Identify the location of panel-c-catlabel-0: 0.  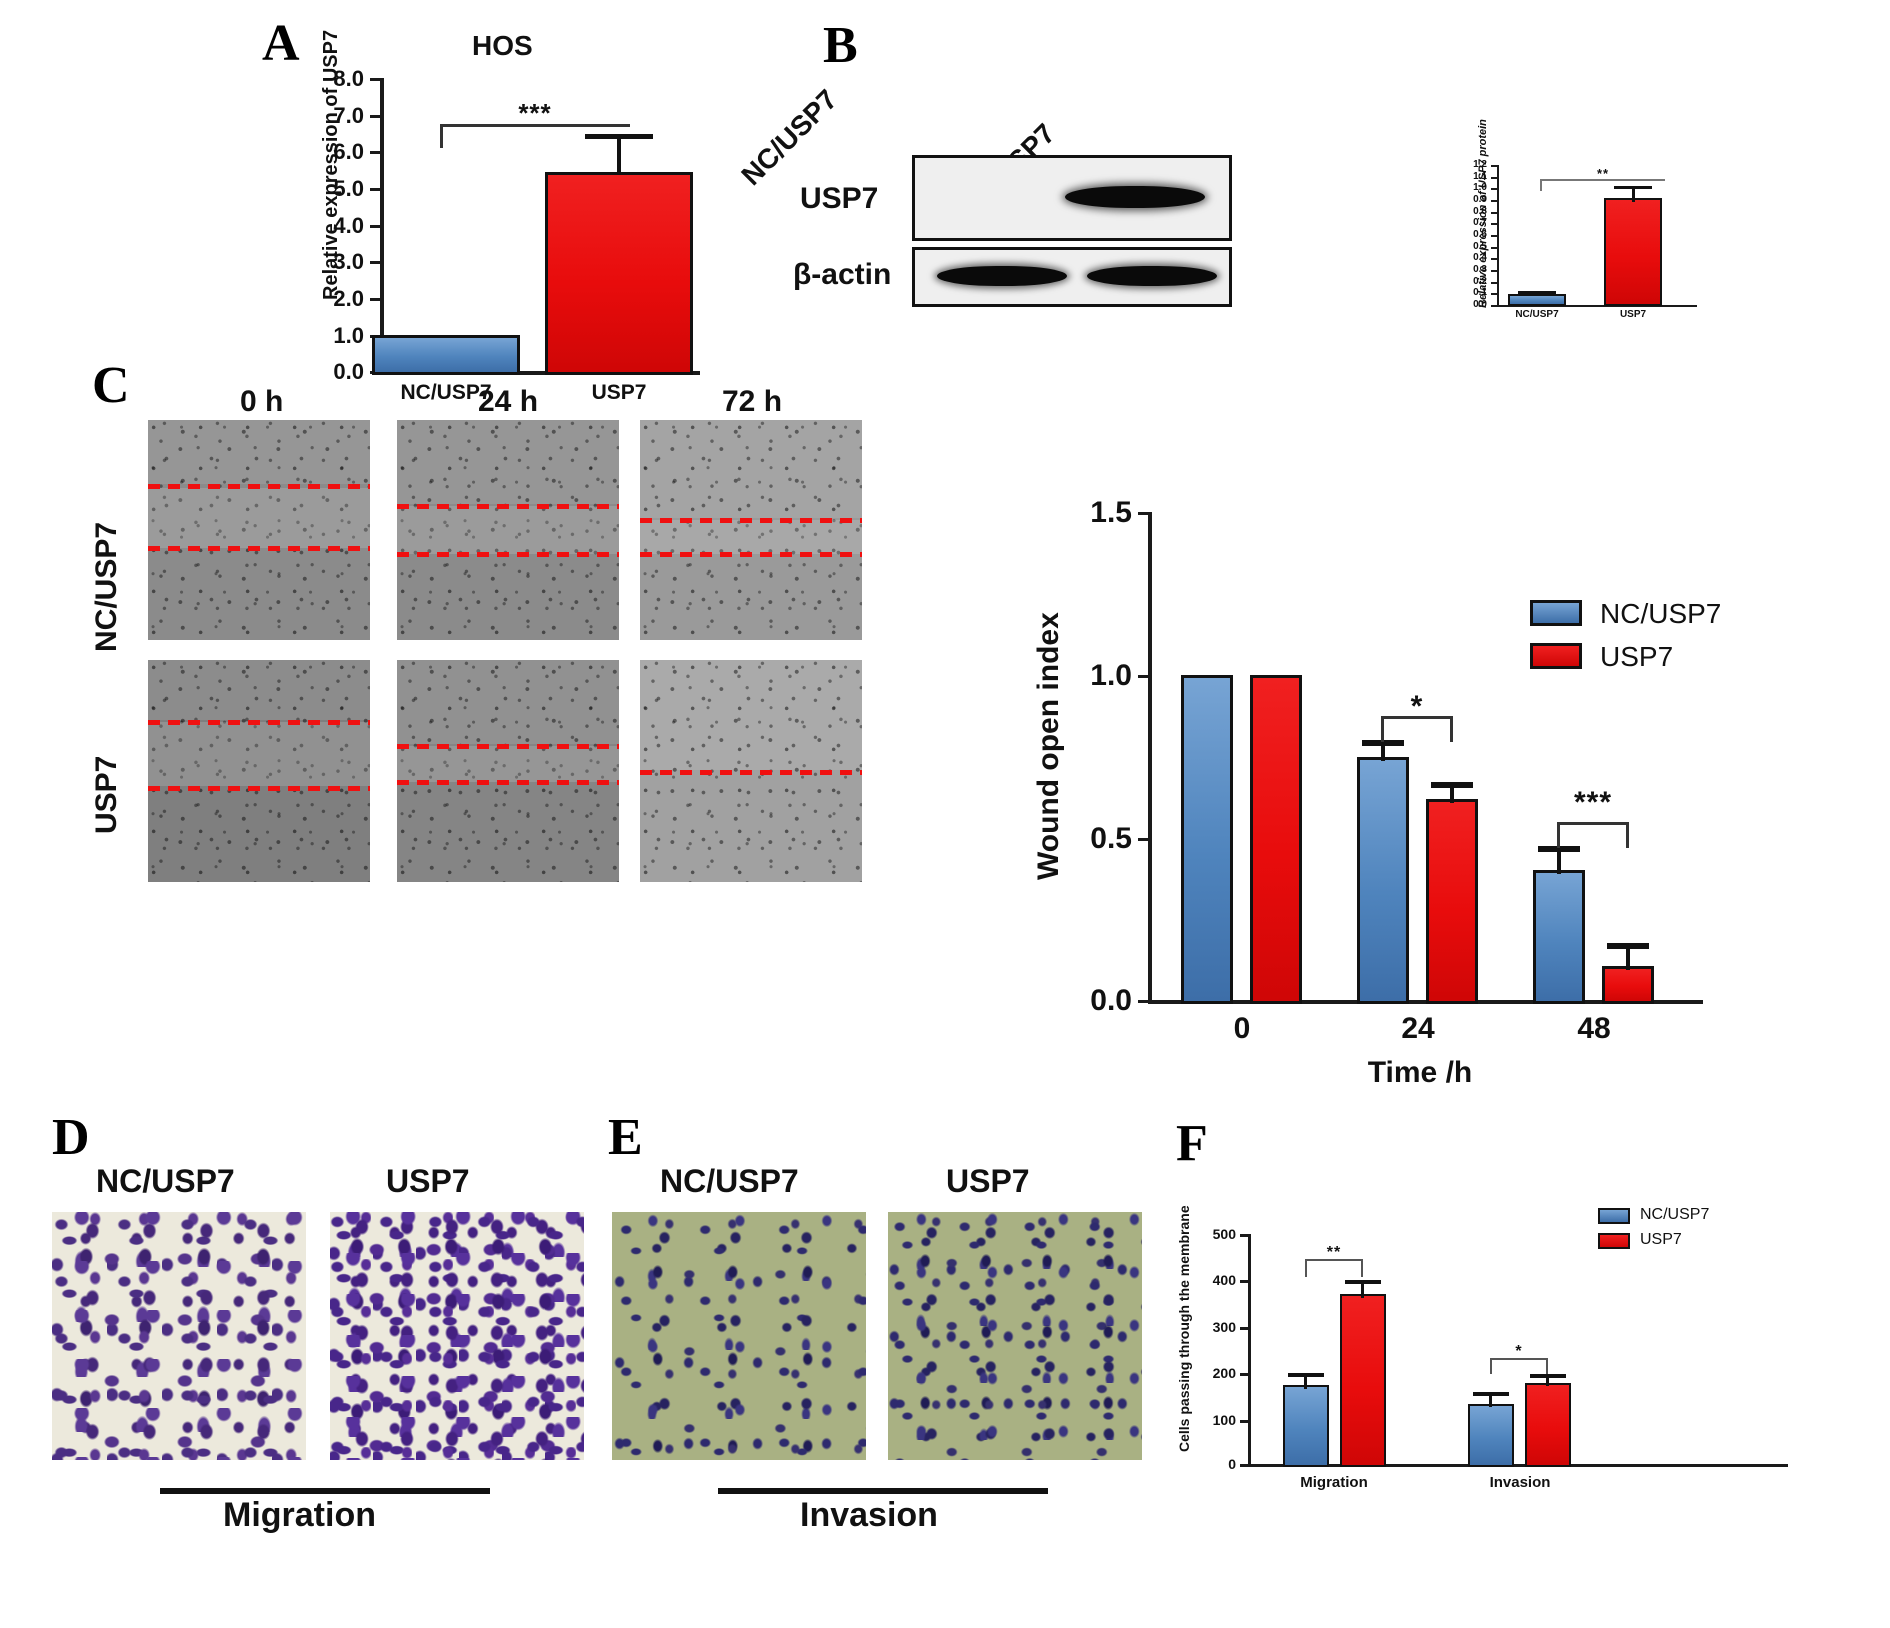
(1242, 1028).